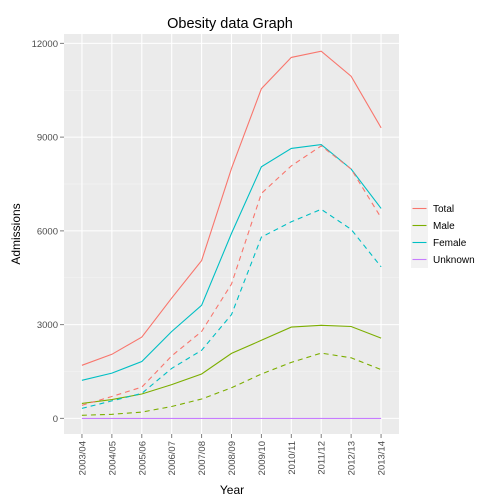 Image resolution: width=504 pixels, height=504 pixels. What do you see at coordinates (352, 458) in the screenshot?
I see `x-tick-label: 2012/13` at bounding box center [352, 458].